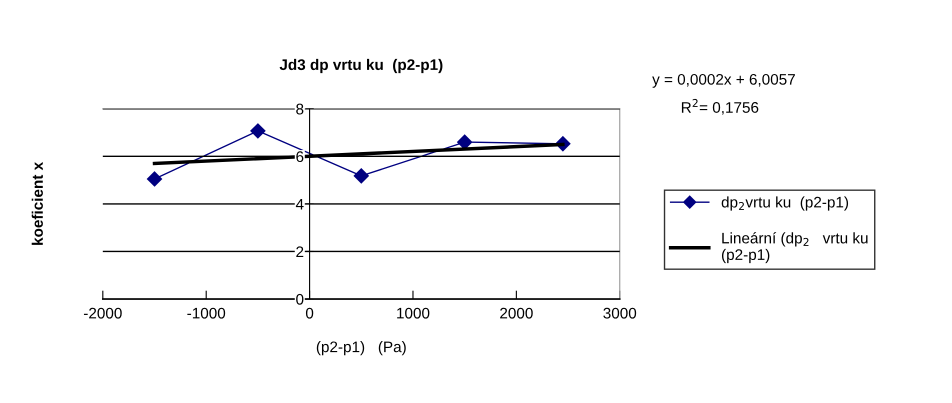 This screenshot has width=952, height=403. Describe the element at coordinates (37, 203) in the screenshot. I see `y-axis-title: koeficient x` at that location.